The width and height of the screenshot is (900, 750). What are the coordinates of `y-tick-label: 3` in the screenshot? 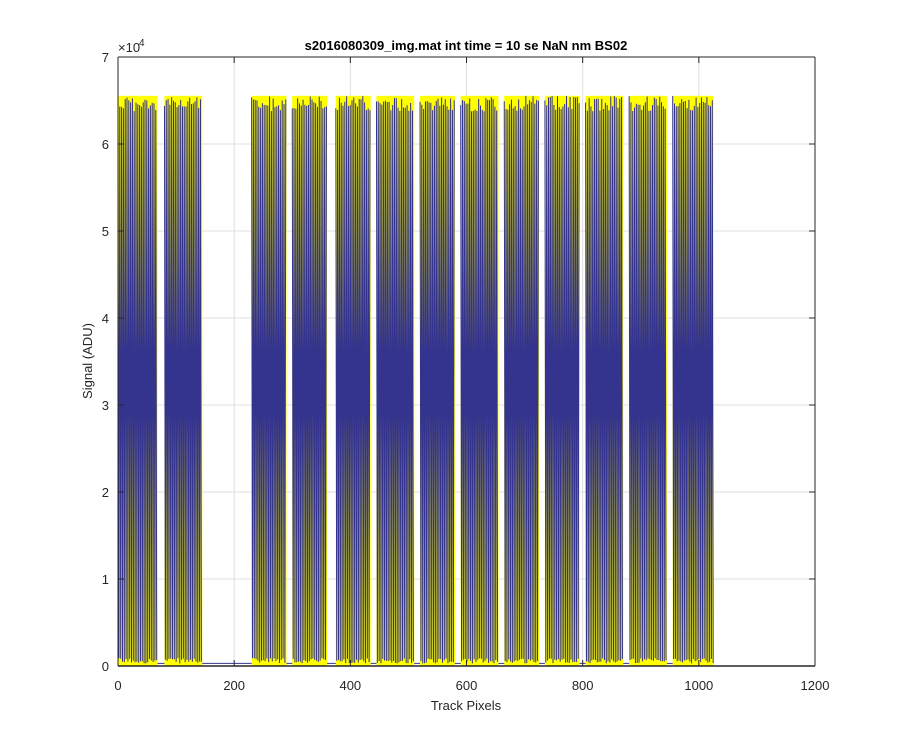 It's located at (105, 405).